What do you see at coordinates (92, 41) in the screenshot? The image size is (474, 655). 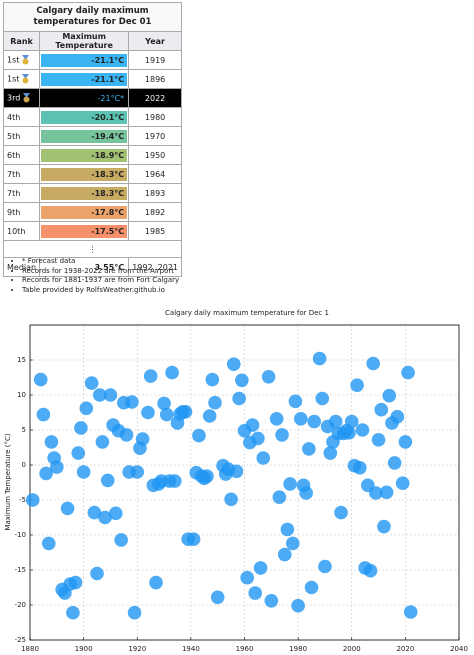 I see `header-row: Rank Maximum Temperature Year` at bounding box center [92, 41].